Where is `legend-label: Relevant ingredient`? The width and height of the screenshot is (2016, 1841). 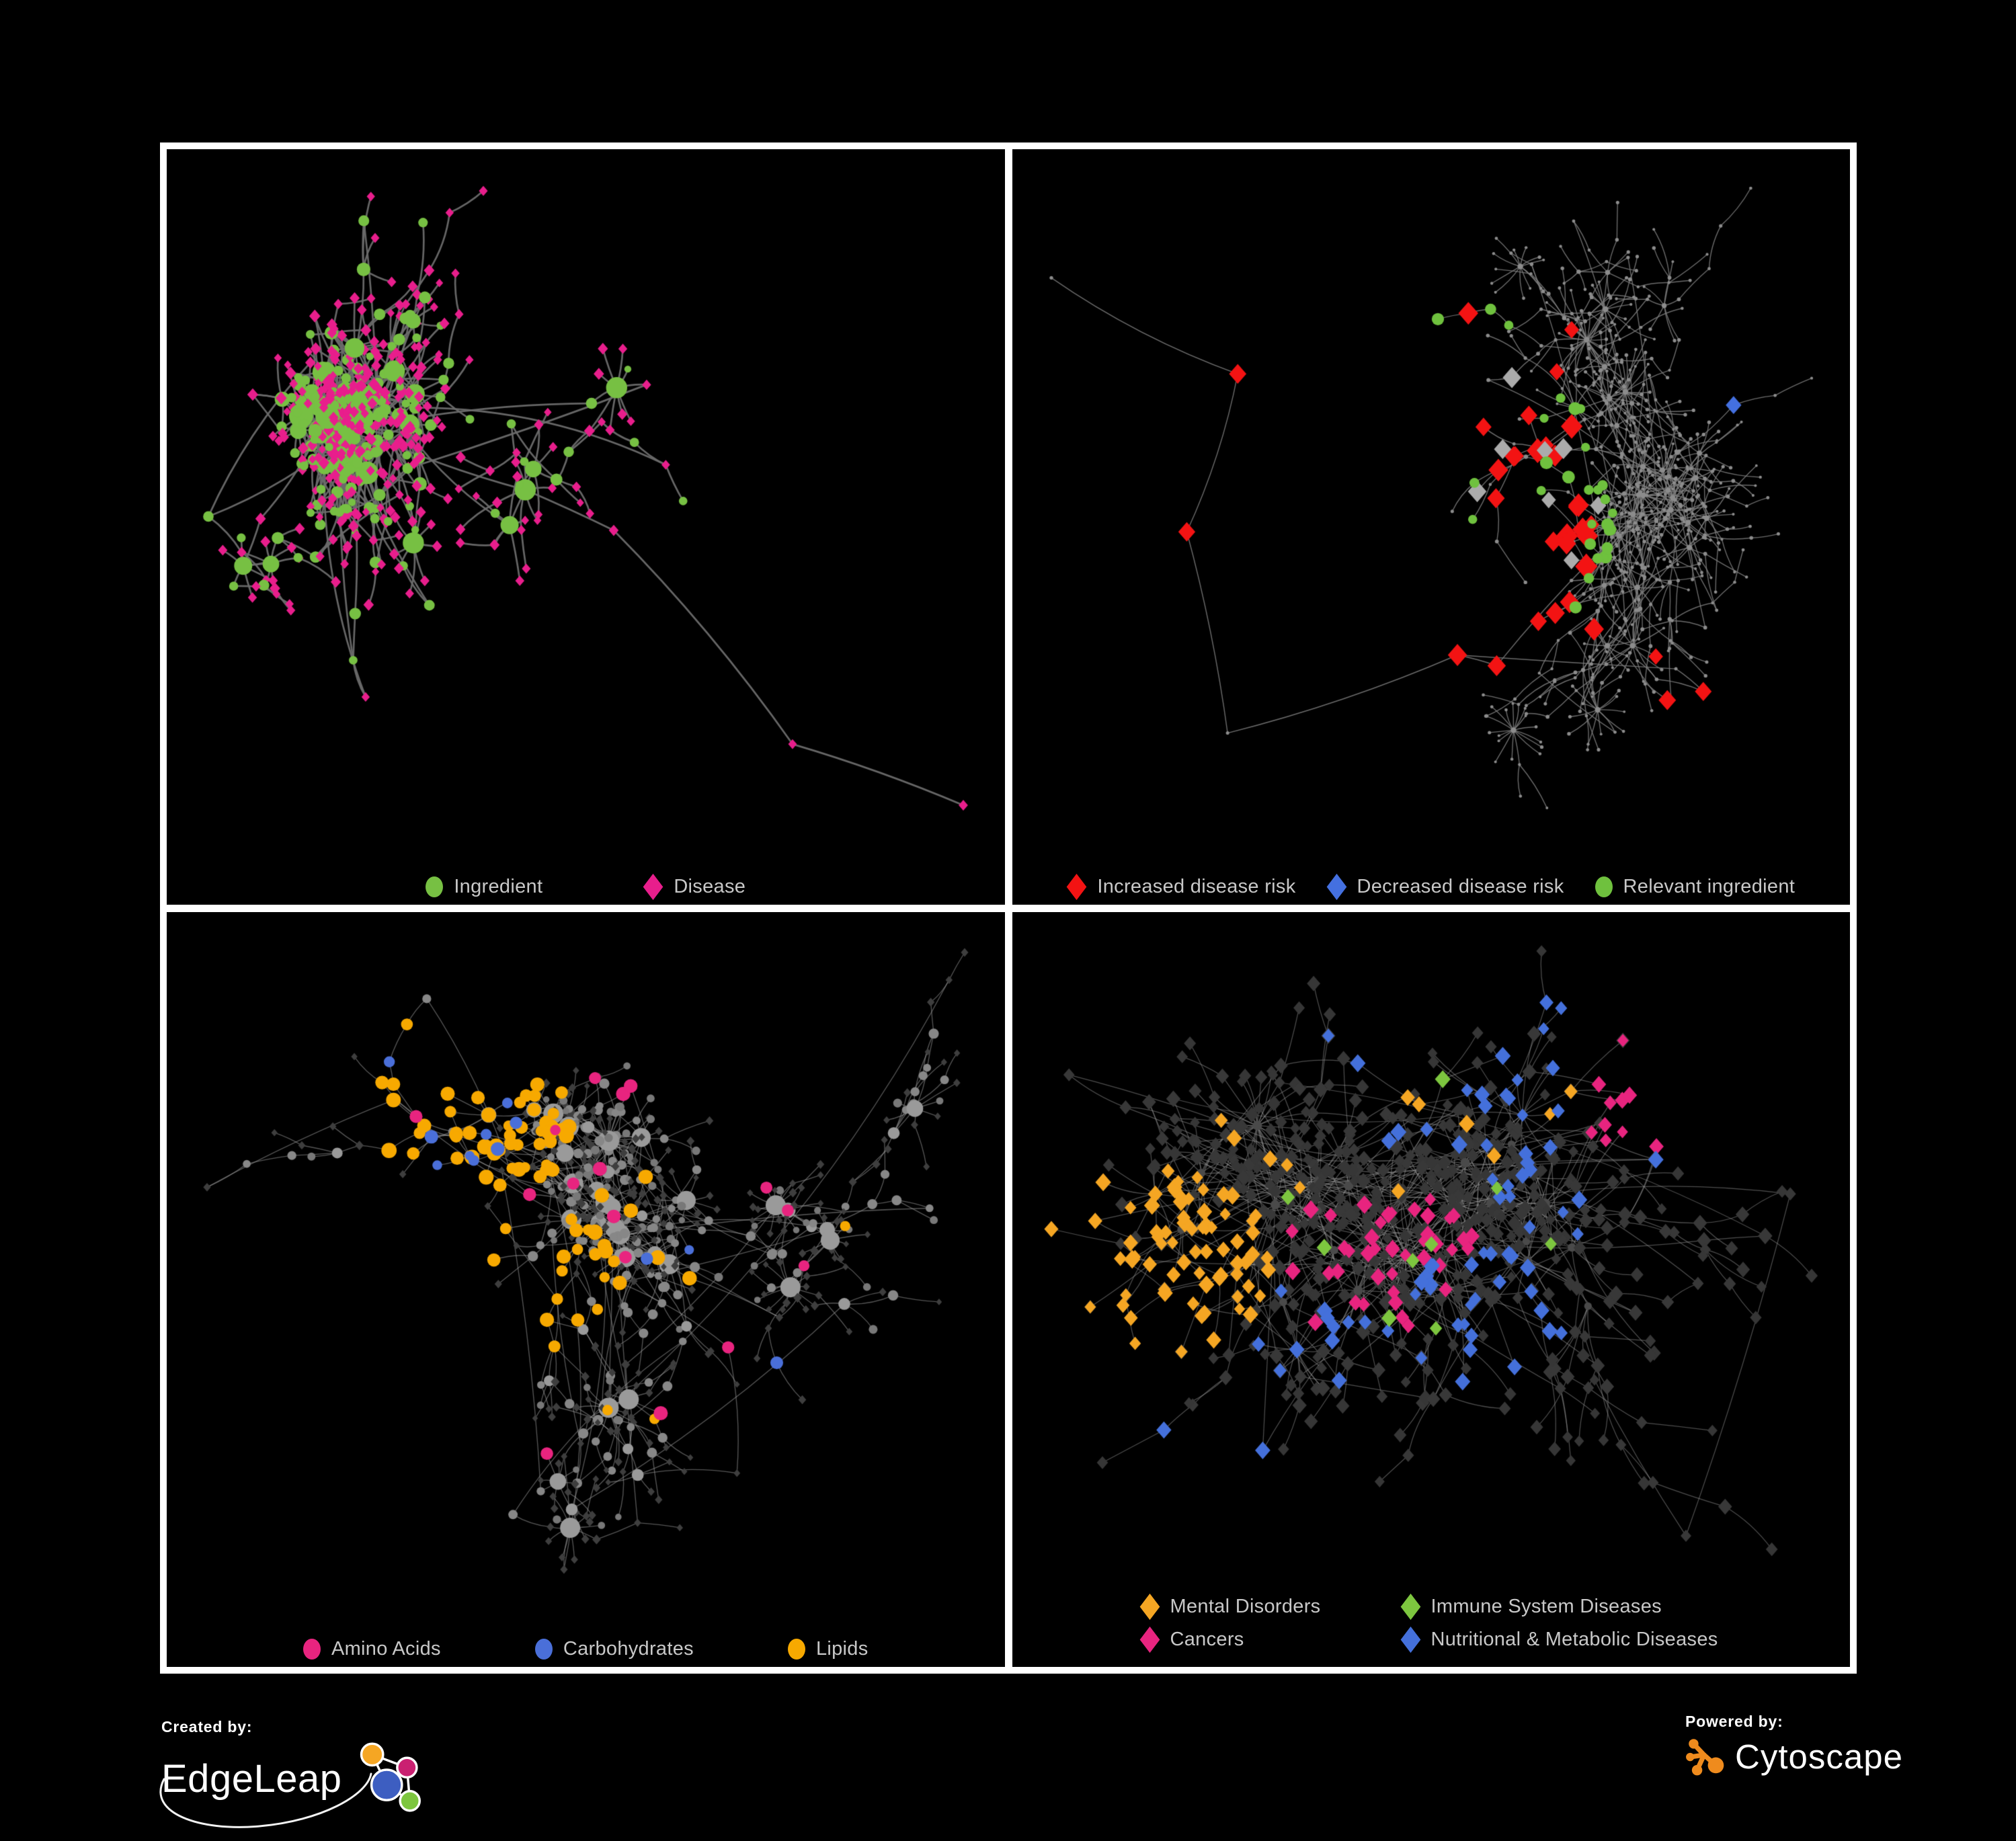 legend-label: Relevant ingredient is located at coordinates (1709, 886).